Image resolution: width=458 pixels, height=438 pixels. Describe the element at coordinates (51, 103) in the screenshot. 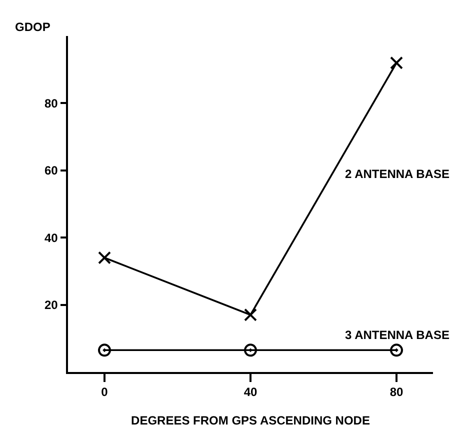

I see `y-tick-label: 80` at that location.